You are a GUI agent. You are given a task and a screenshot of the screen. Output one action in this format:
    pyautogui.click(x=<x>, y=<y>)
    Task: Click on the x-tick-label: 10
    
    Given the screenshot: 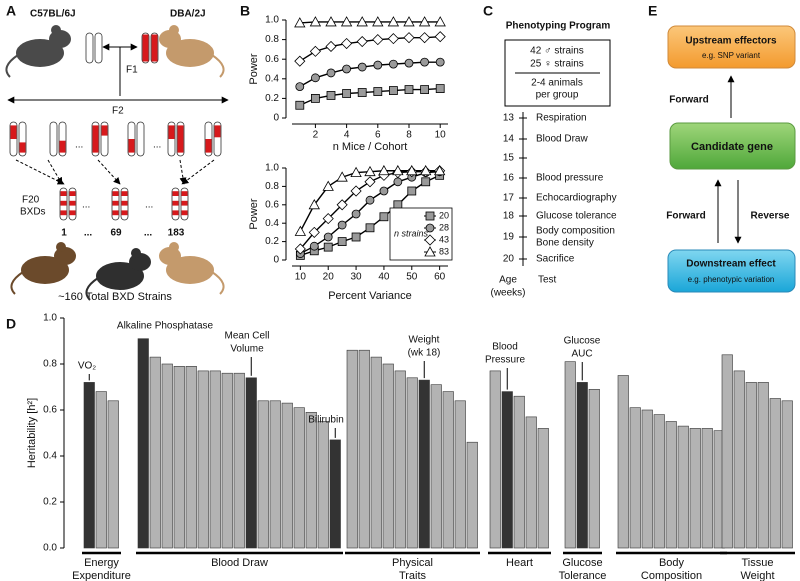 What is the action you would take?
    pyautogui.click(x=441, y=135)
    